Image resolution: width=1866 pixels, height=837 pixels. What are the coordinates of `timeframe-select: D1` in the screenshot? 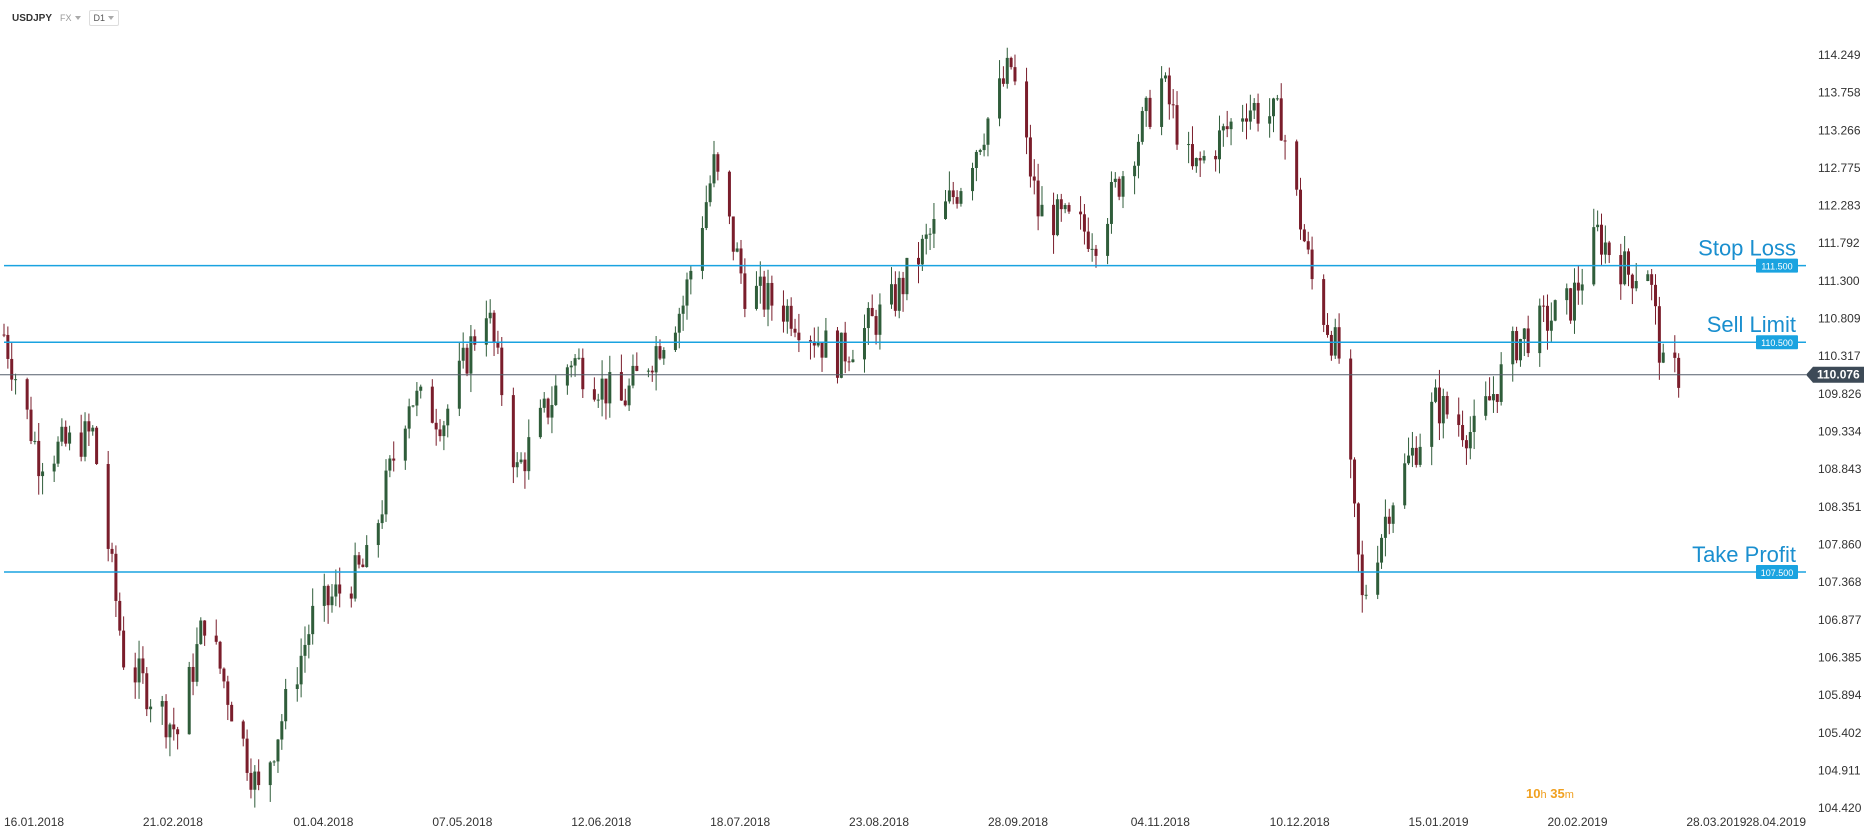 It's located at (104, 18).